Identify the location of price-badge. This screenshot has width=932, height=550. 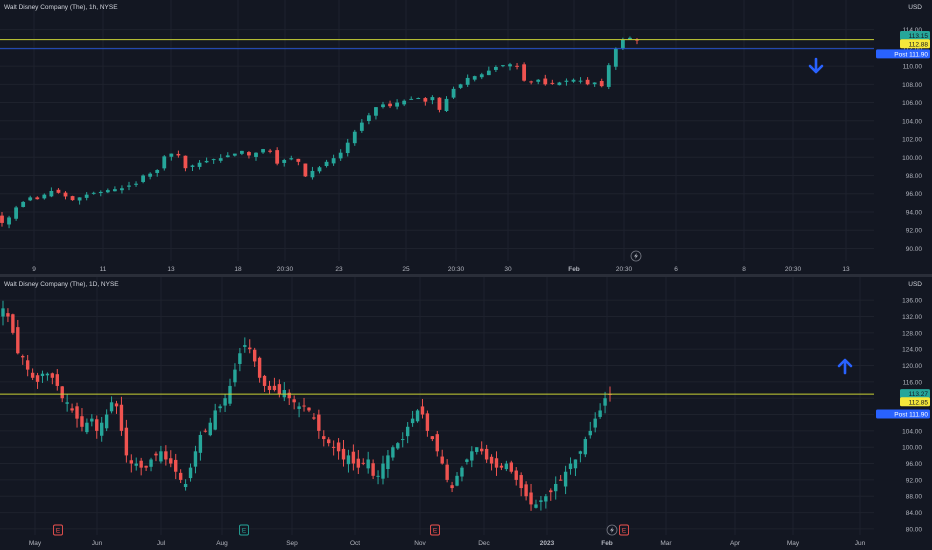
(915, 44).